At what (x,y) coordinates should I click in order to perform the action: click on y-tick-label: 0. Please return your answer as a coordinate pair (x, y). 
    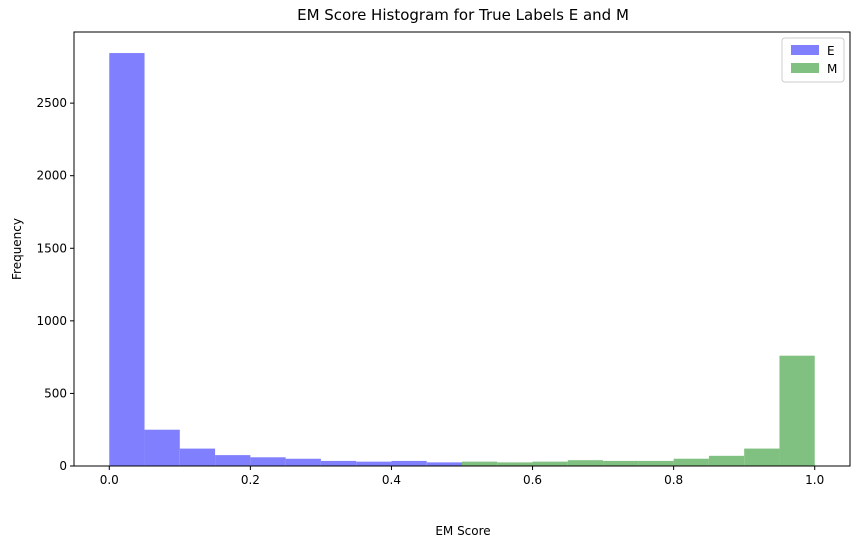
    Looking at the image, I should click on (63, 466).